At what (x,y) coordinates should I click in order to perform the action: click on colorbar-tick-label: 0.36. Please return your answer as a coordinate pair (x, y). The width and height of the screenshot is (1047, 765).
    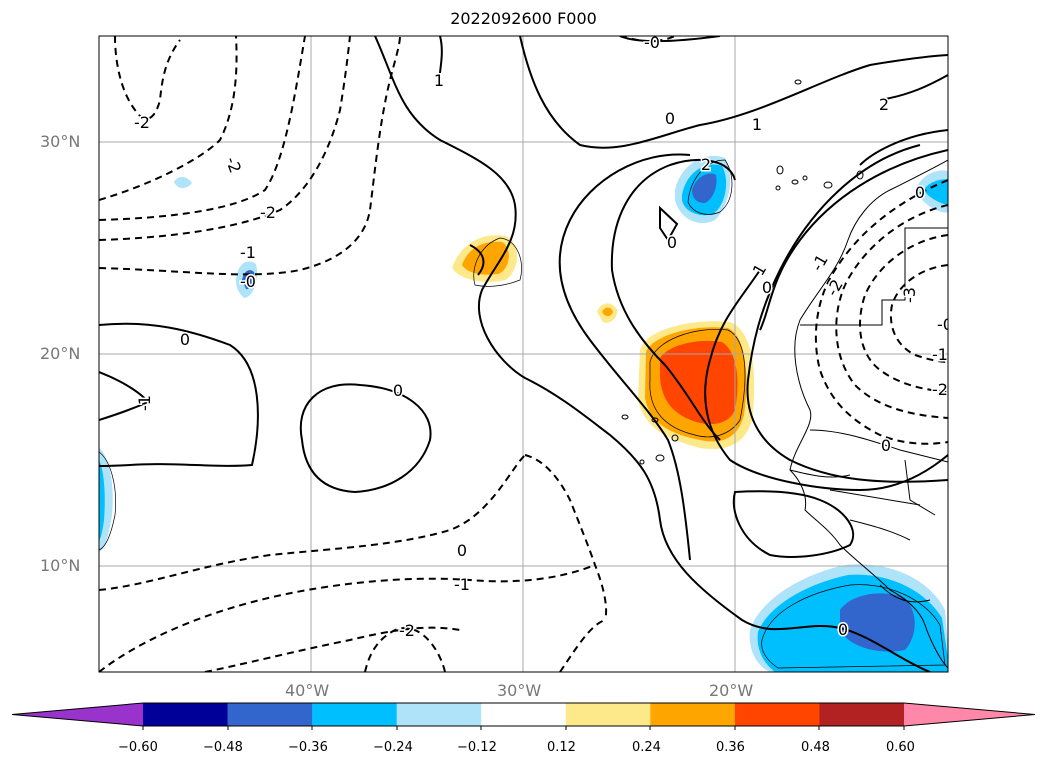
    Looking at the image, I should click on (730, 747).